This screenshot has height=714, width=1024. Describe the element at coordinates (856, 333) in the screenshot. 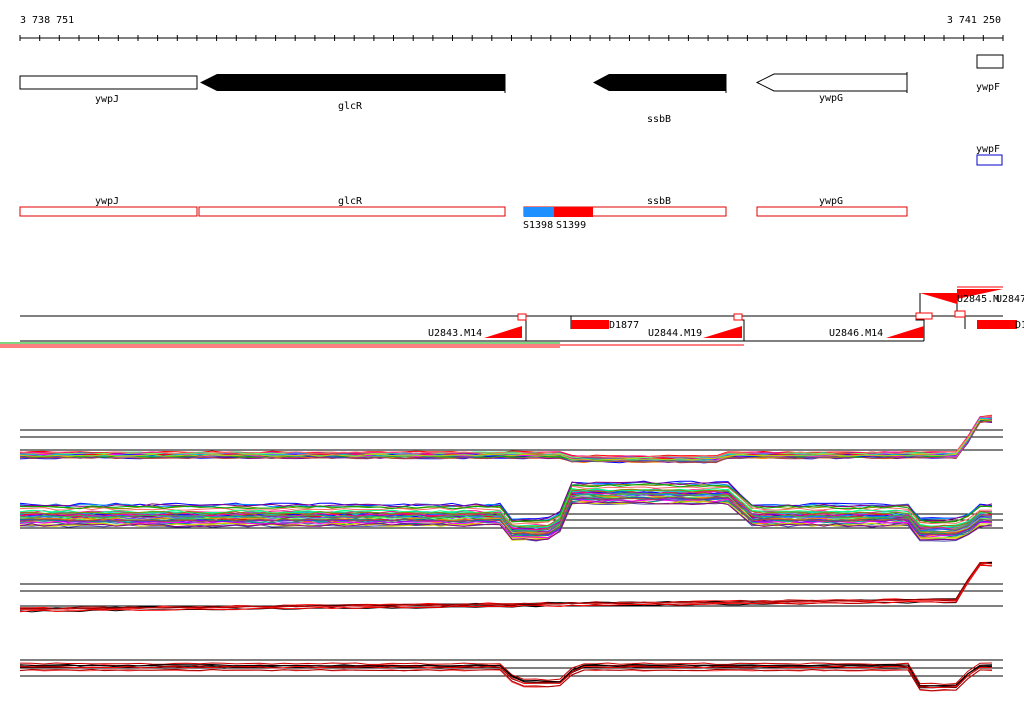

I see `transcript-label-U2846: U2846.M14` at that location.